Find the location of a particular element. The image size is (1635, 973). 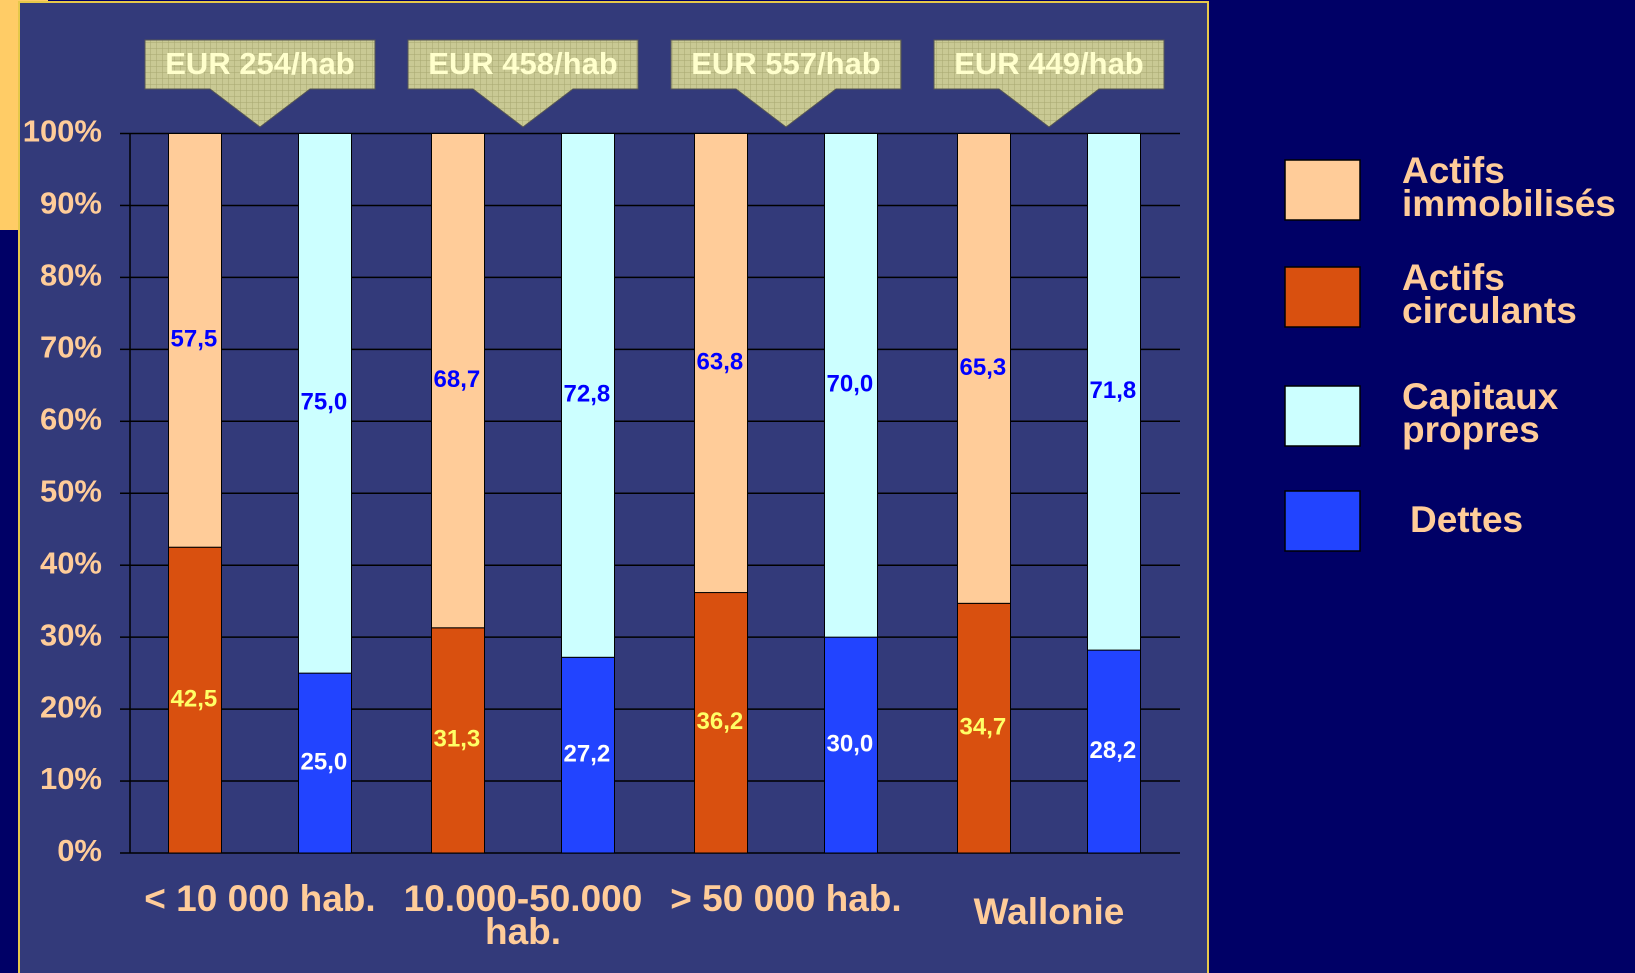

legend-label: Actifs immobilisés is located at coordinates (1509, 187).